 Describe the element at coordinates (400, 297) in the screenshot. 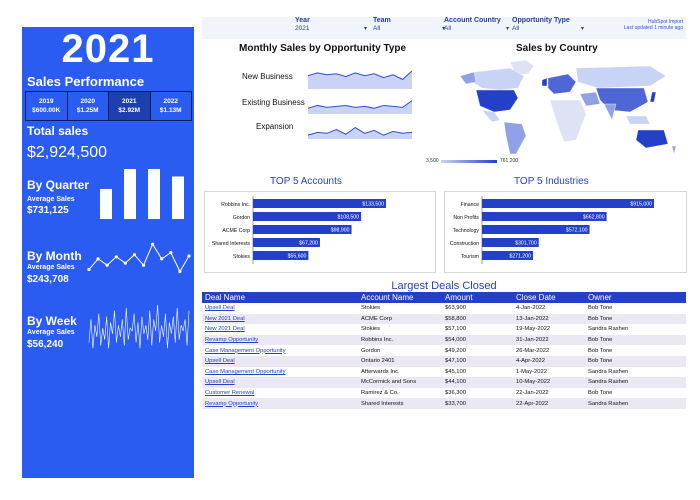

I see `column-header: Account Name` at that location.